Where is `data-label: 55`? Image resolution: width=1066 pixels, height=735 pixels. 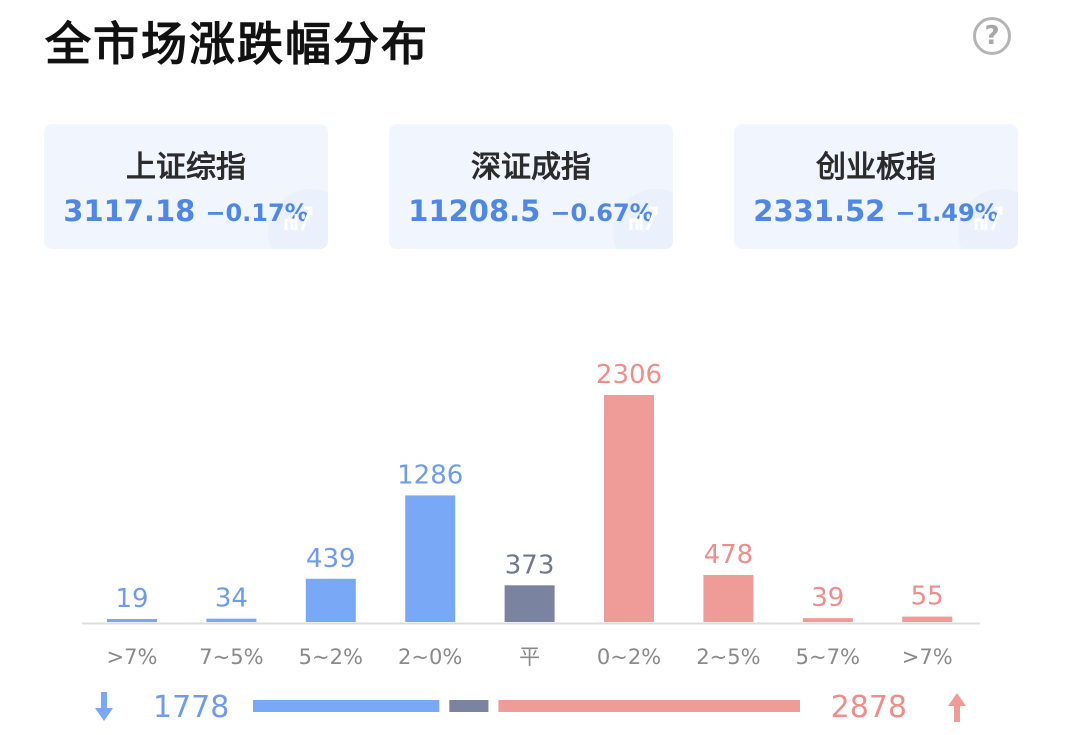
data-label: 55 is located at coordinates (927, 597).